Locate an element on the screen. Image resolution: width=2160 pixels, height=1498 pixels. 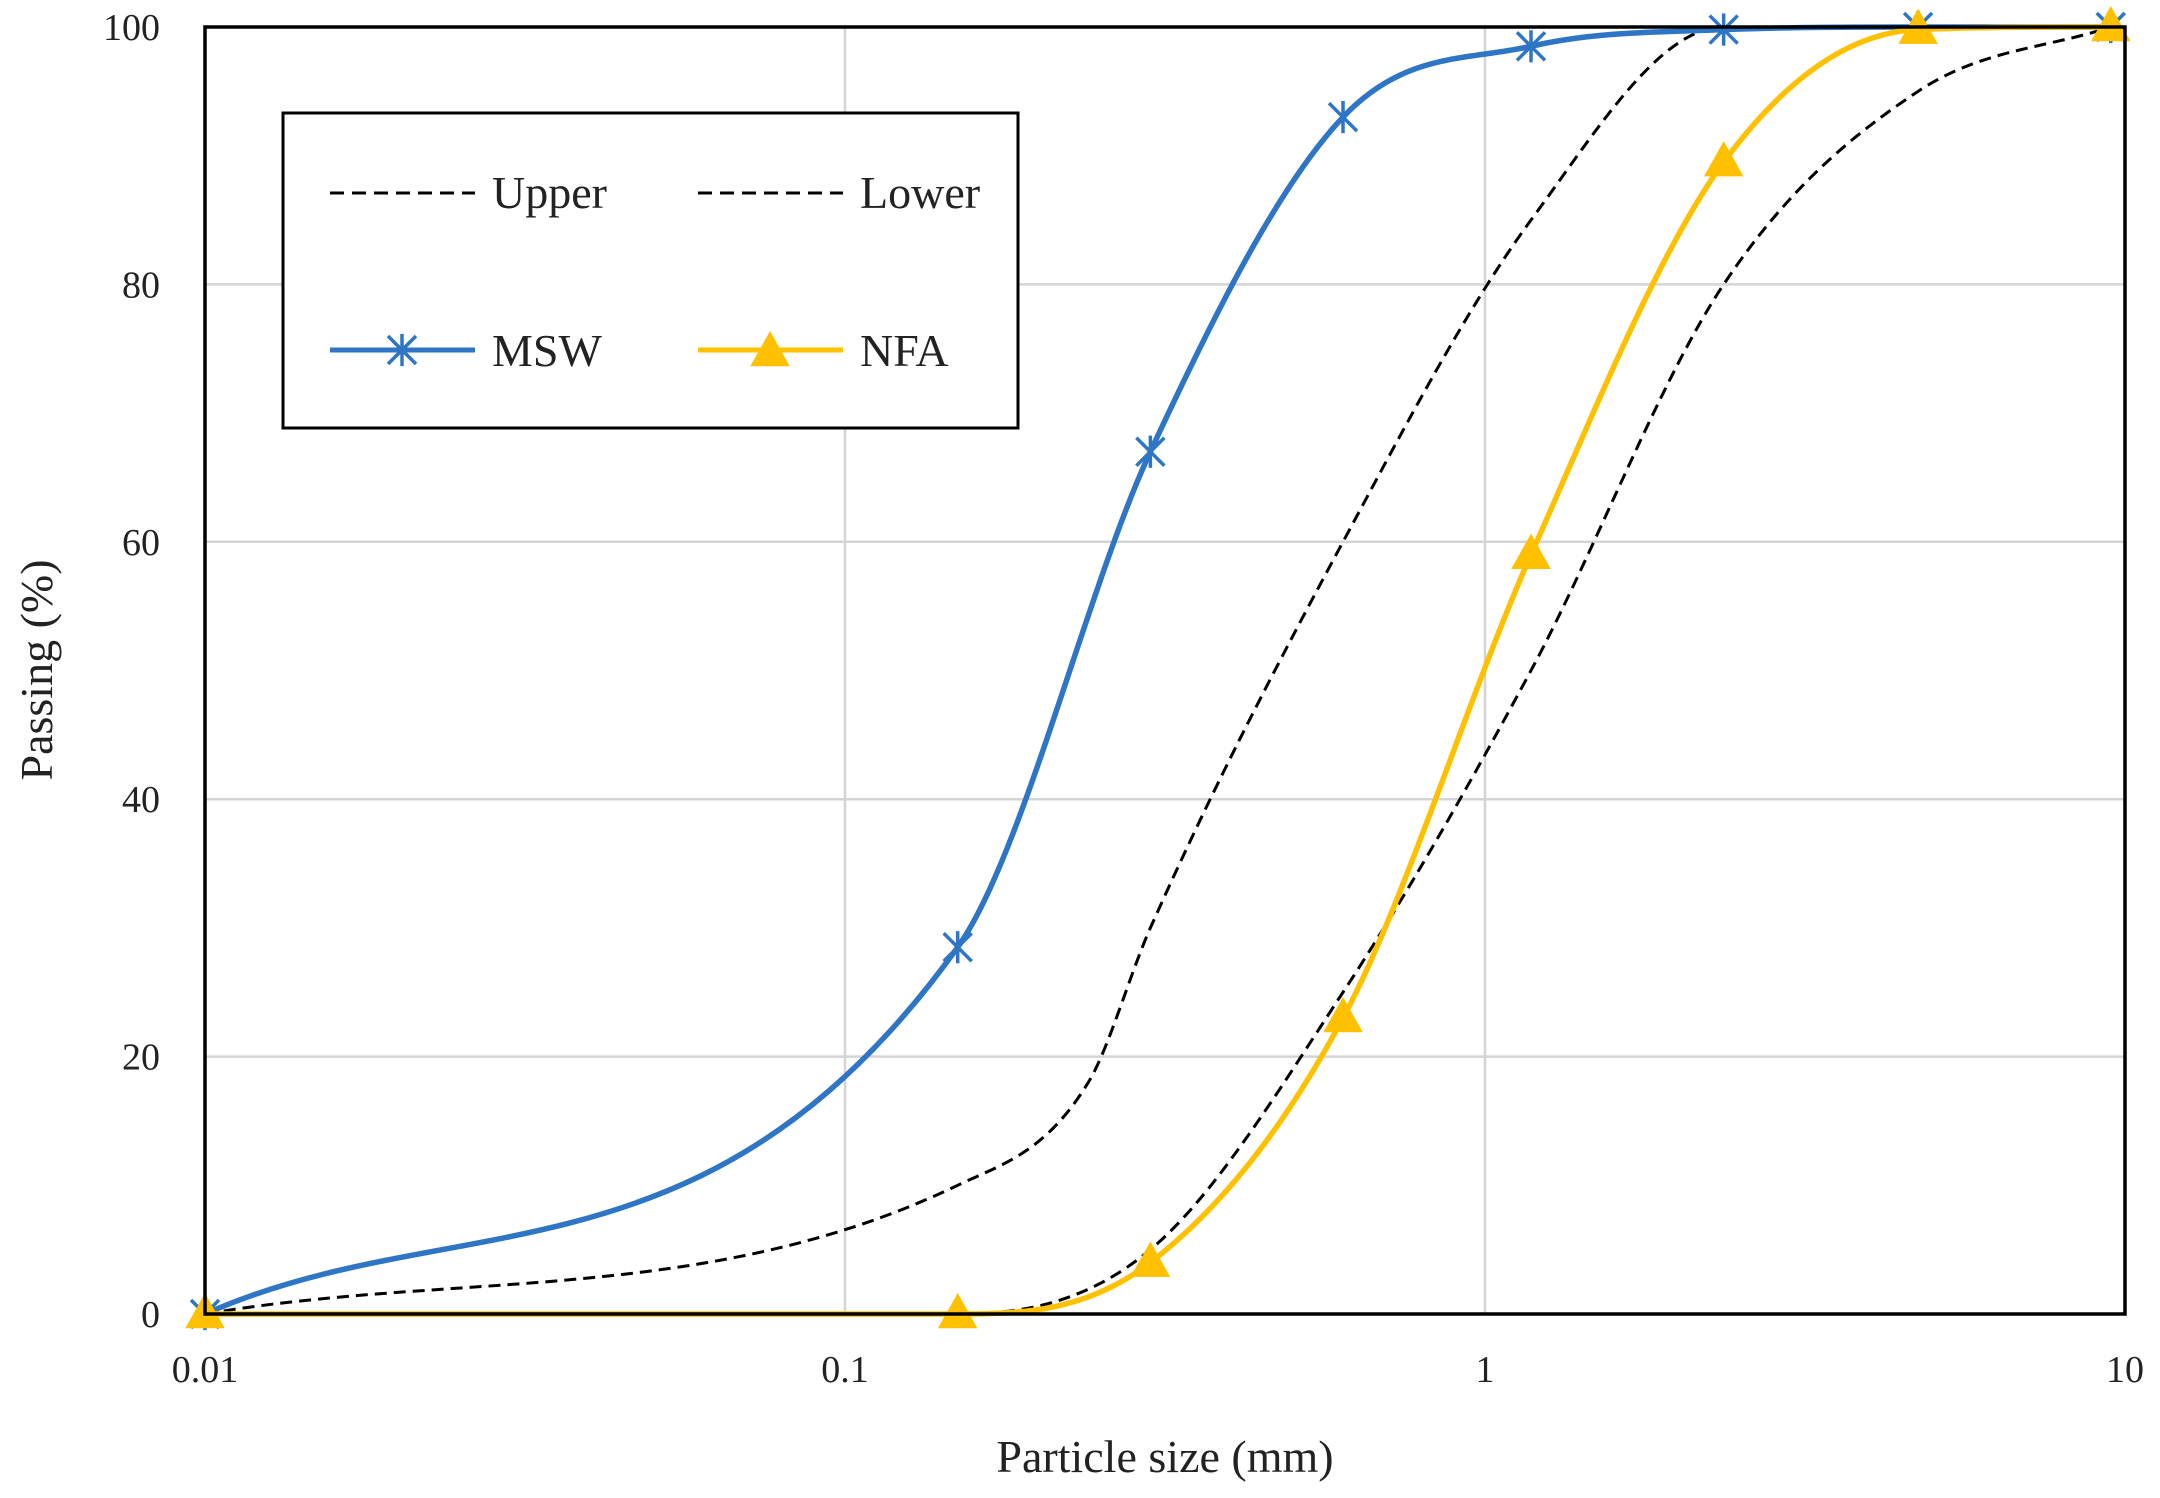
x-tick-label-3: 10 is located at coordinates (2125, 1370).